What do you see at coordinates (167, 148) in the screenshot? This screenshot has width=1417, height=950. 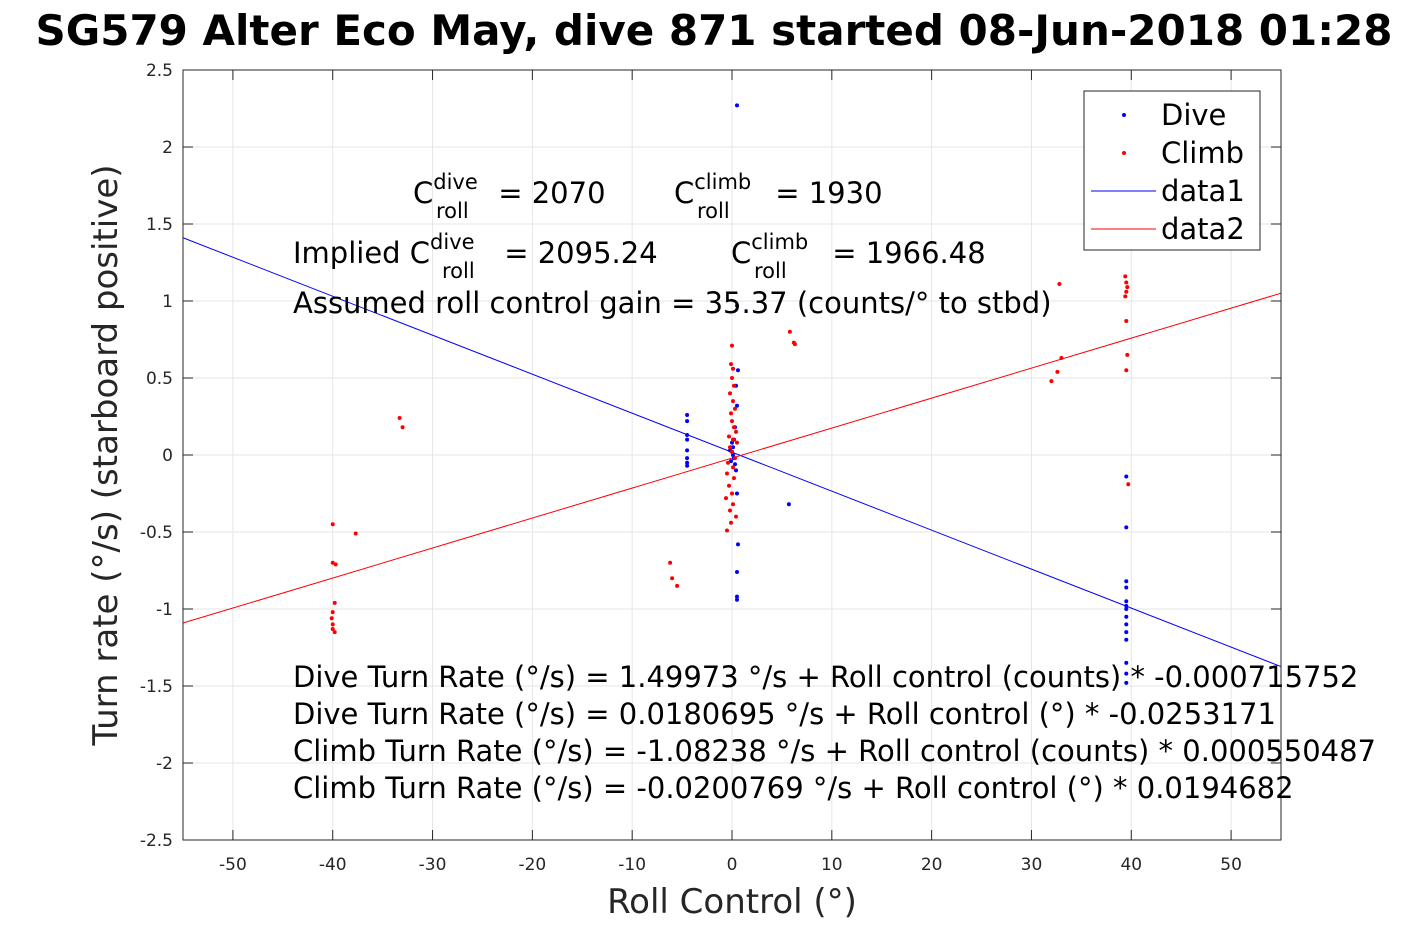 I see `y-tick-label: 2` at bounding box center [167, 148].